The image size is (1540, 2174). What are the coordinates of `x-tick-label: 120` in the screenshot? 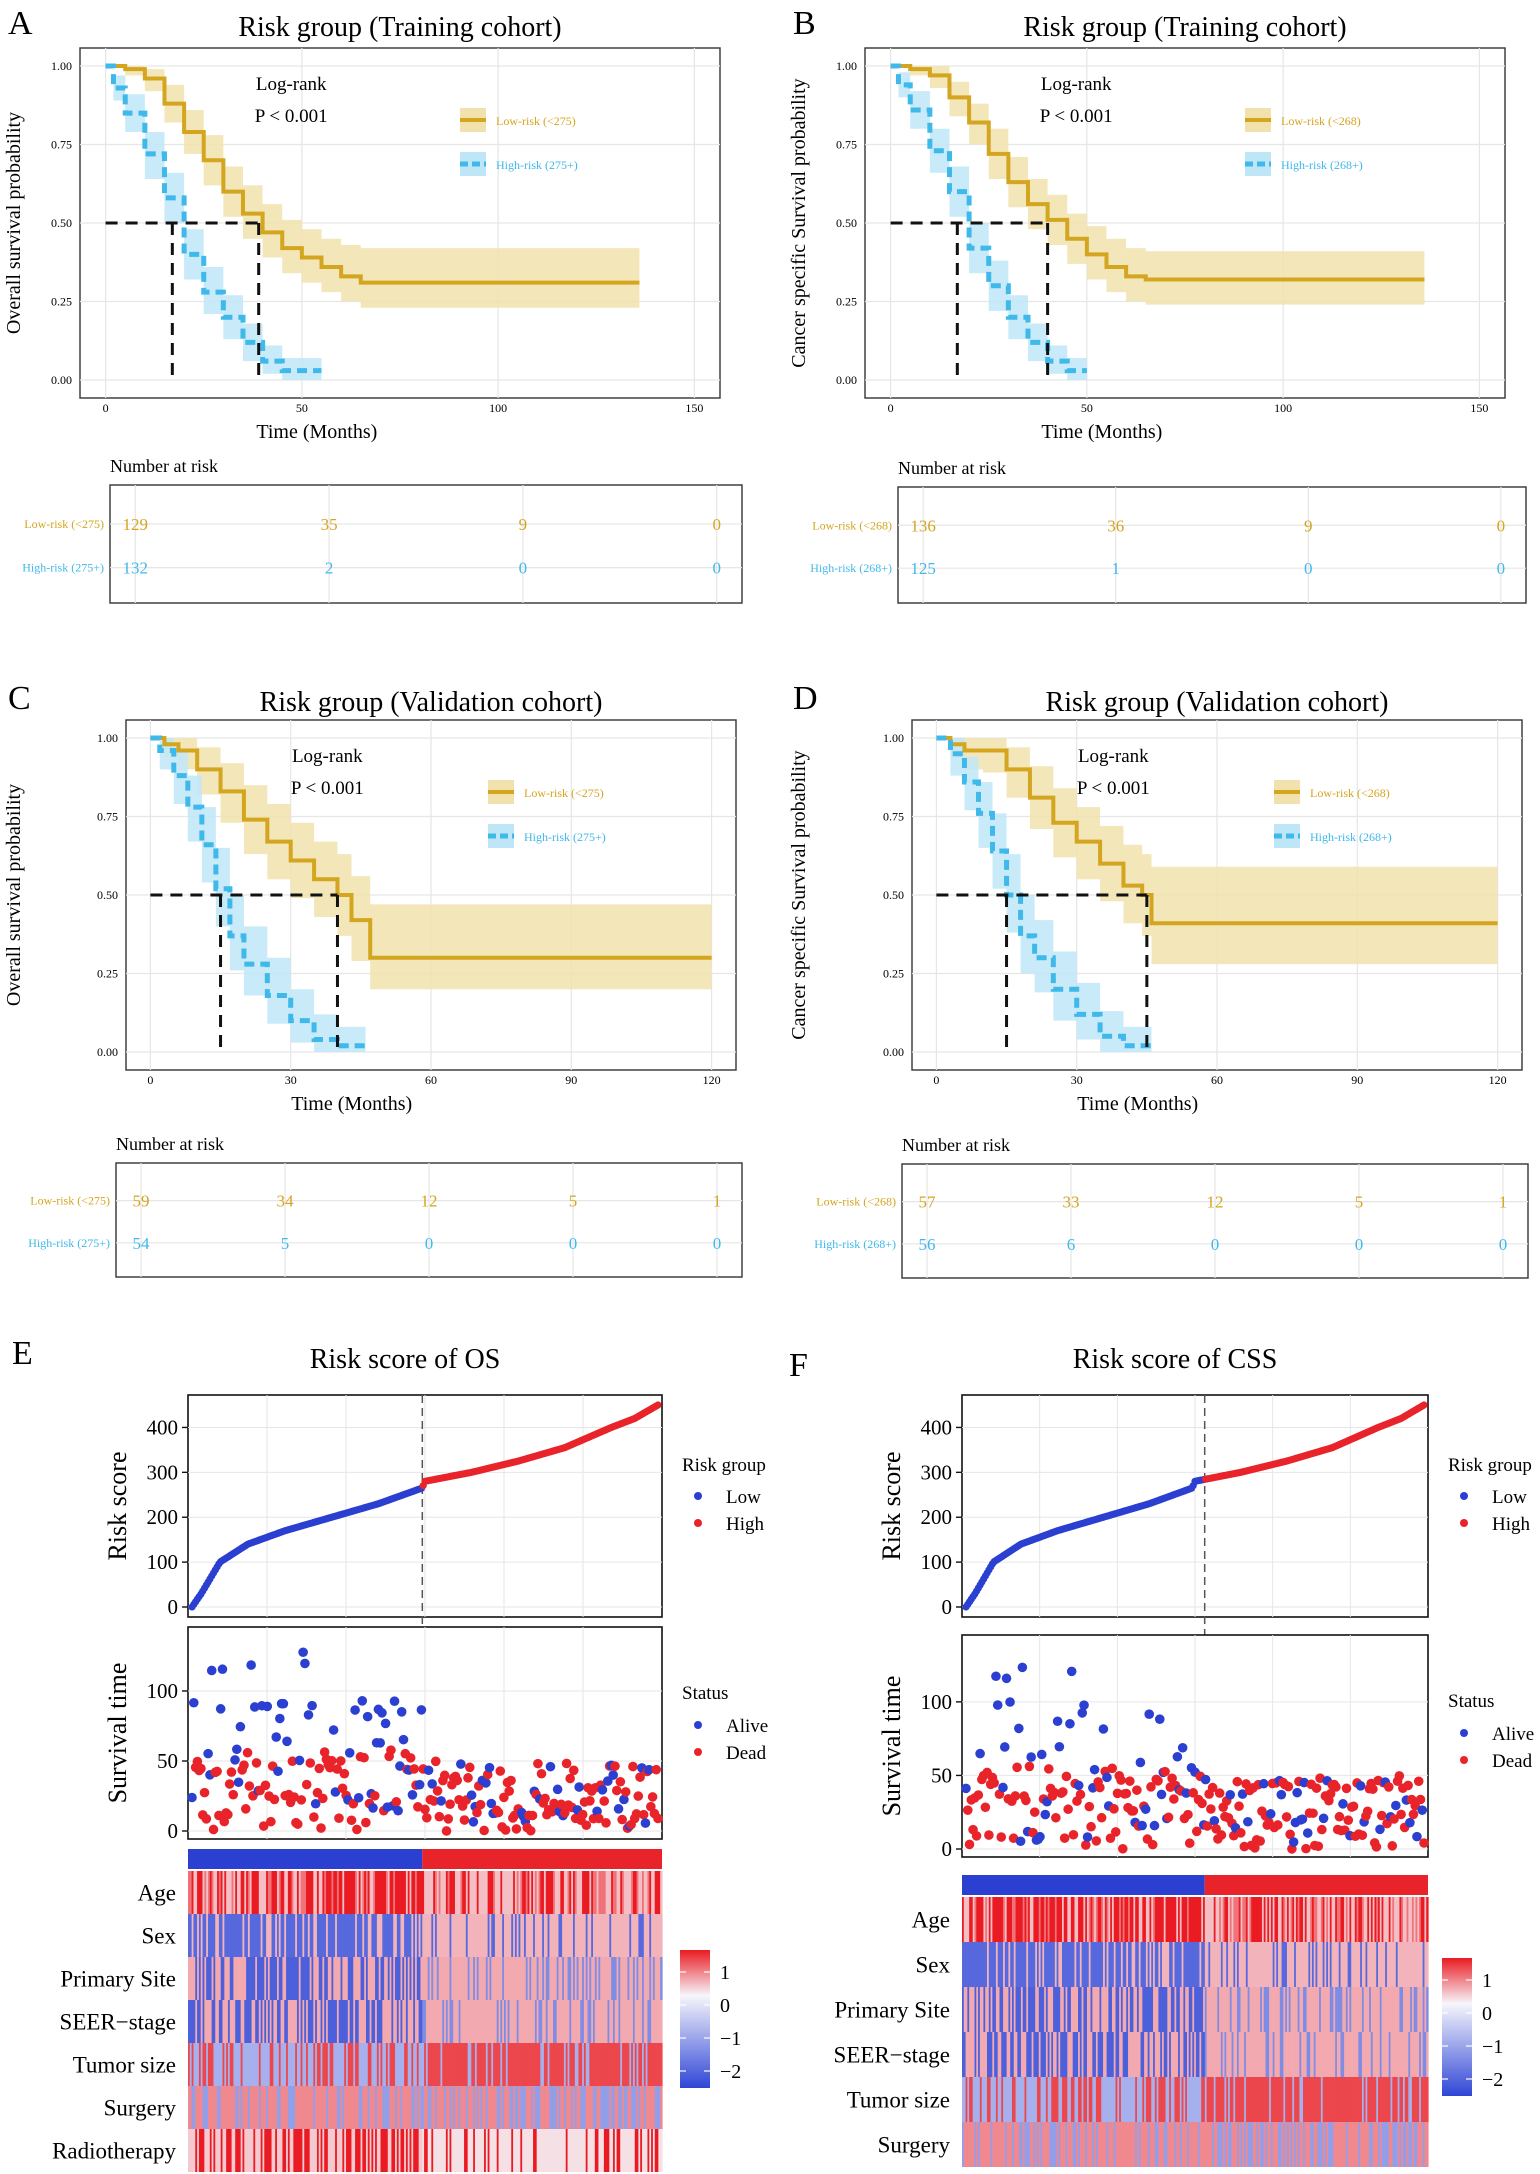 It's located at (712, 1080).